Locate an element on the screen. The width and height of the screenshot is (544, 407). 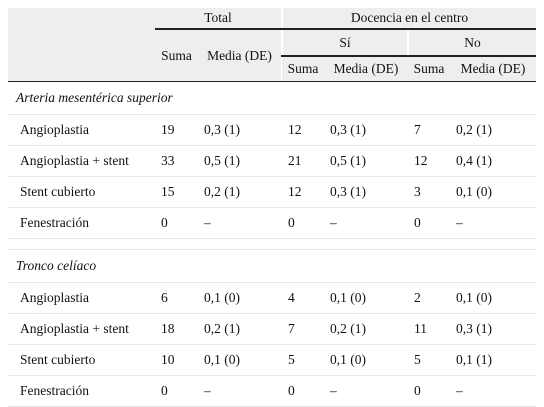
cell: 6 is located at coordinates (176, 298).